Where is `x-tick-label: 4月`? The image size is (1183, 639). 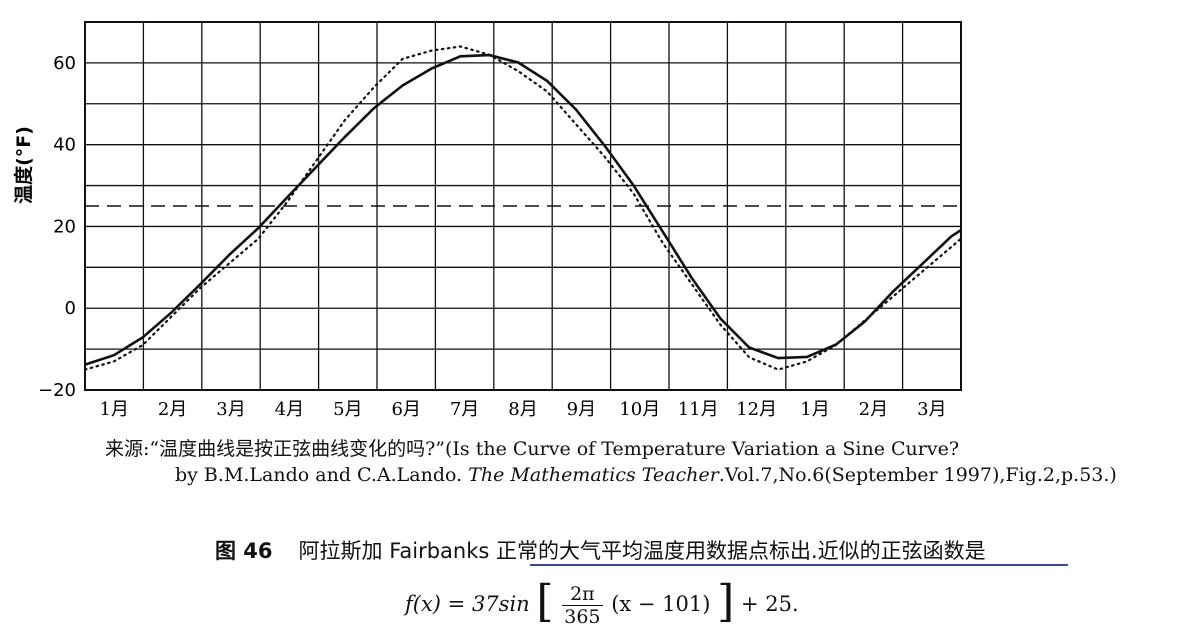 x-tick-label: 4月 is located at coordinates (289, 409).